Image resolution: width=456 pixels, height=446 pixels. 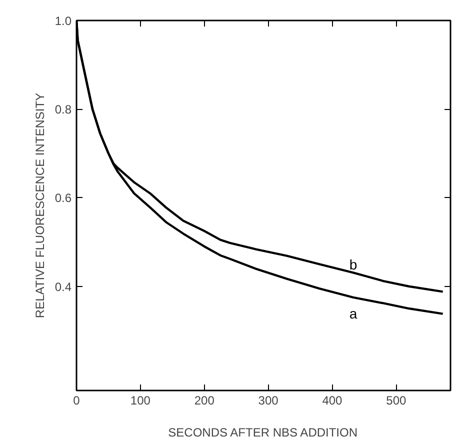 I want to click on x-tick-label: 400, so click(x=332, y=401).